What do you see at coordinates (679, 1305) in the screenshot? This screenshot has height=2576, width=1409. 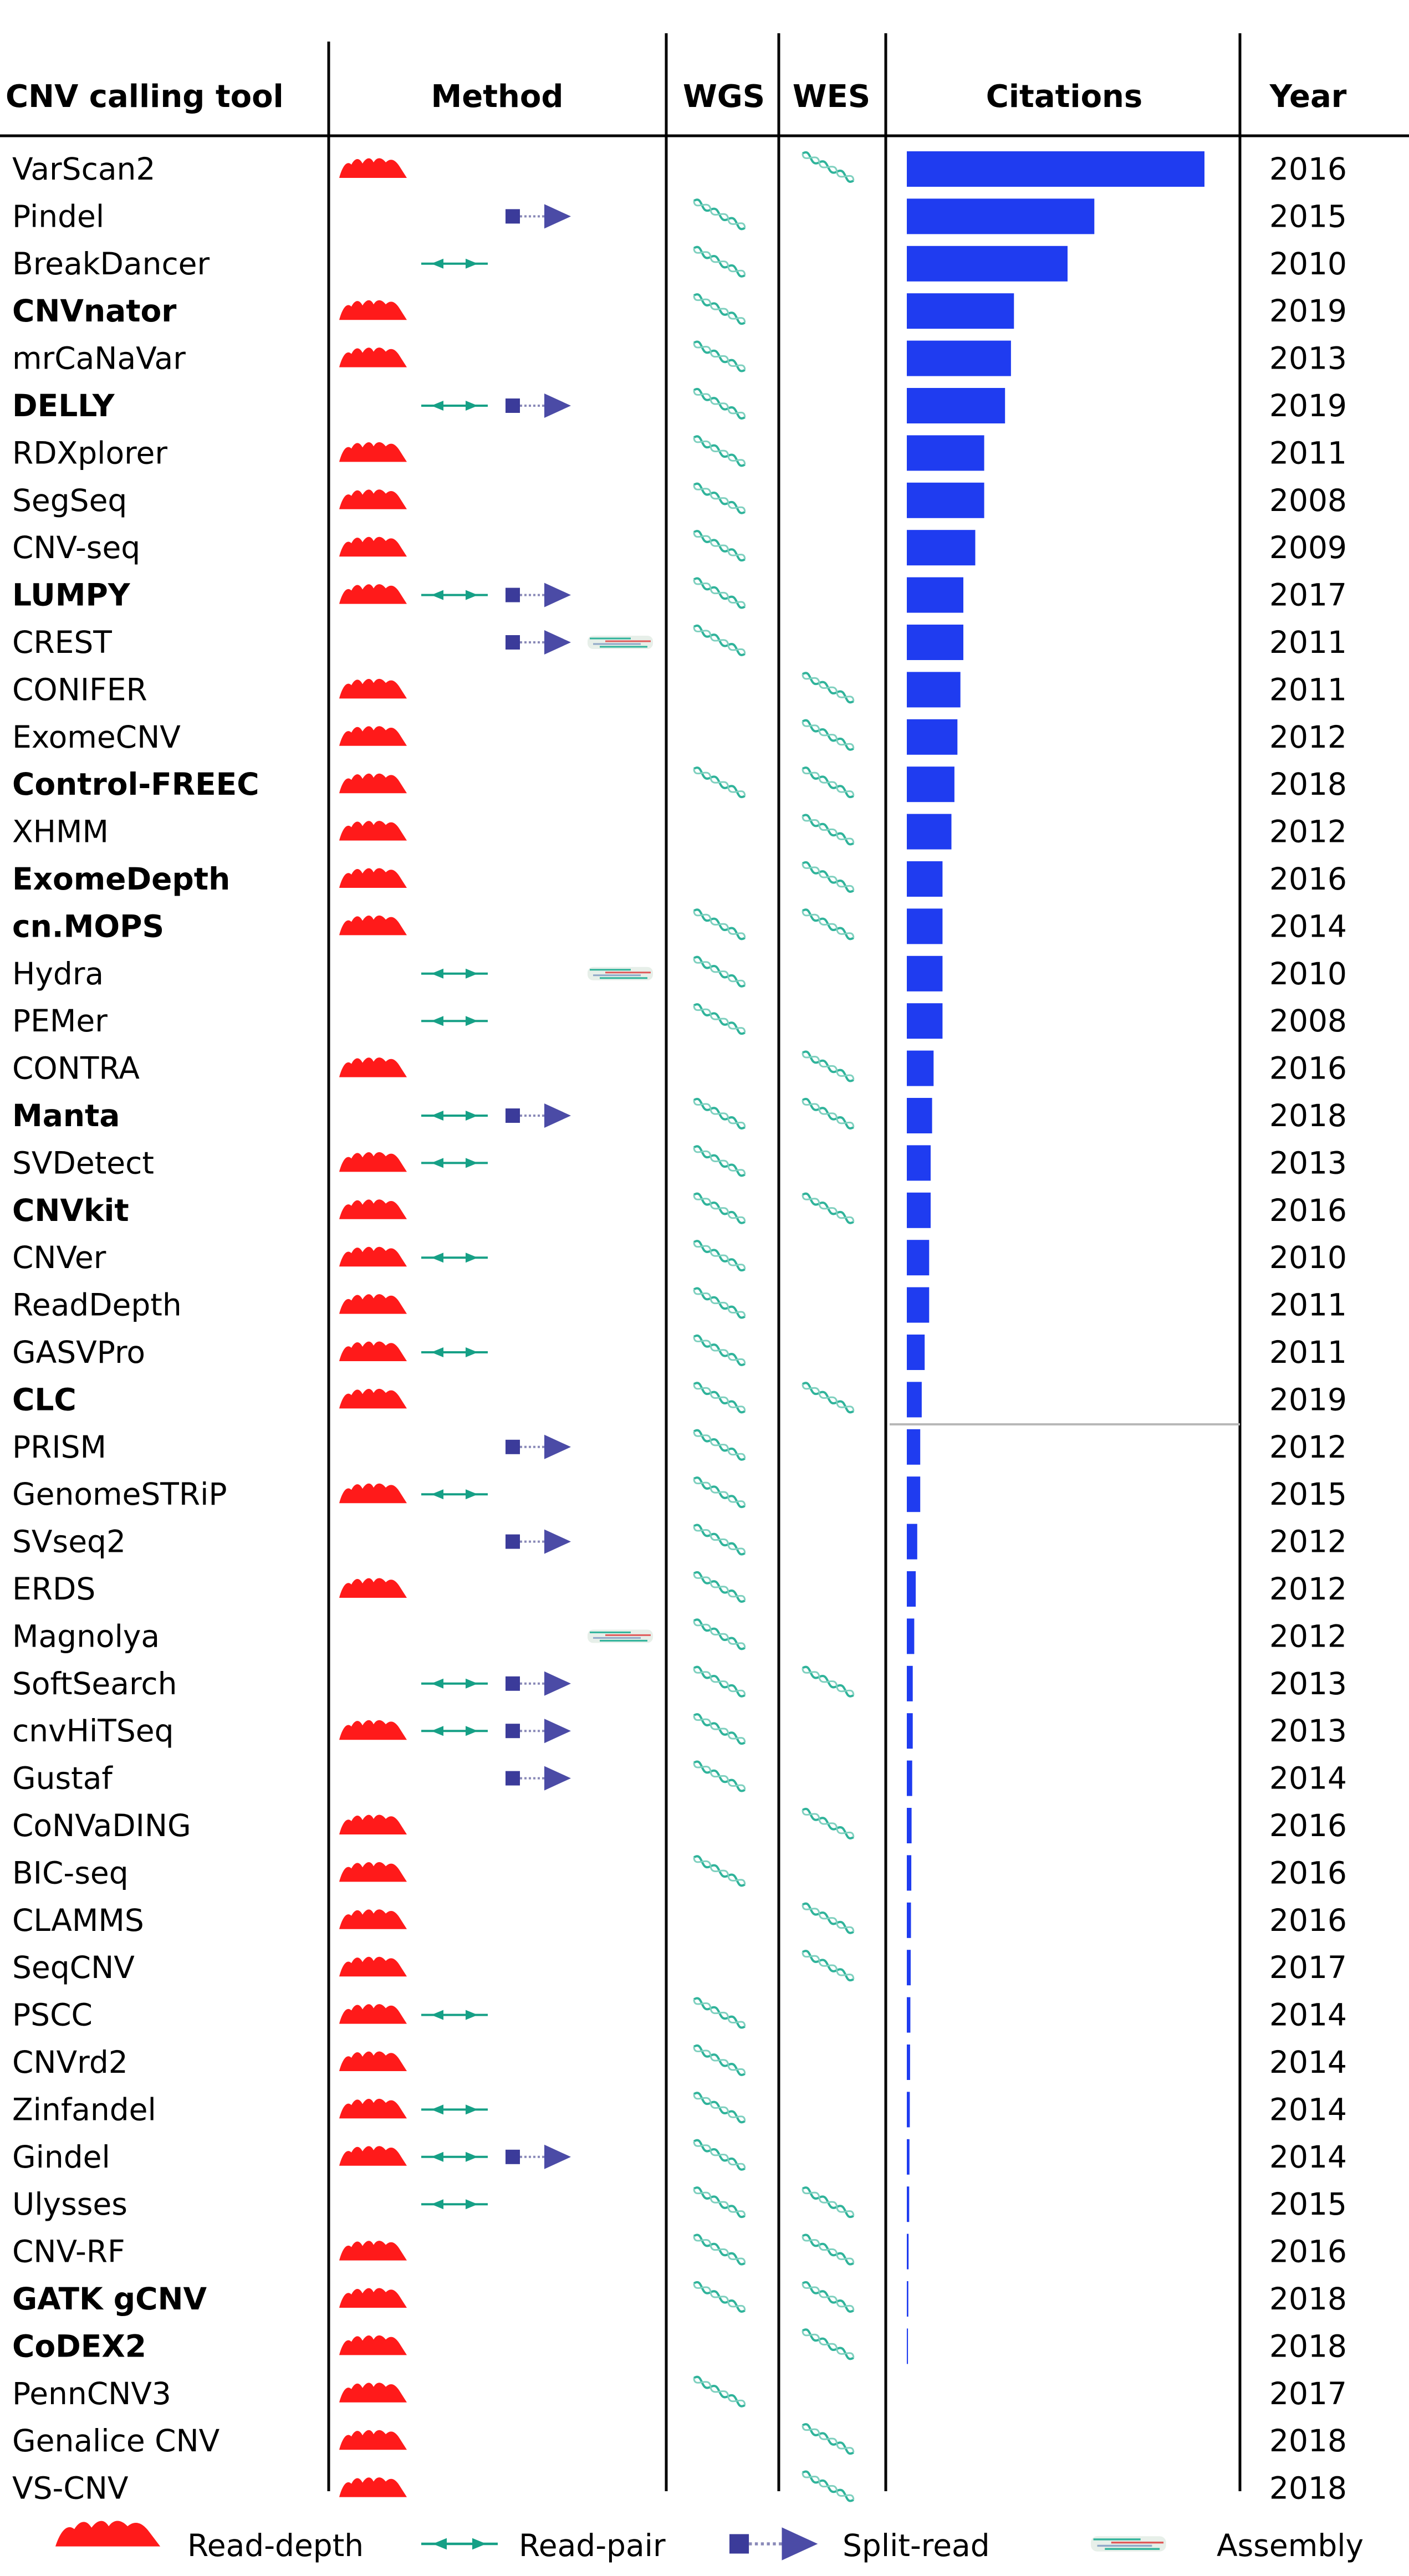 I see `tool-row: ReadDepth 2011` at bounding box center [679, 1305].